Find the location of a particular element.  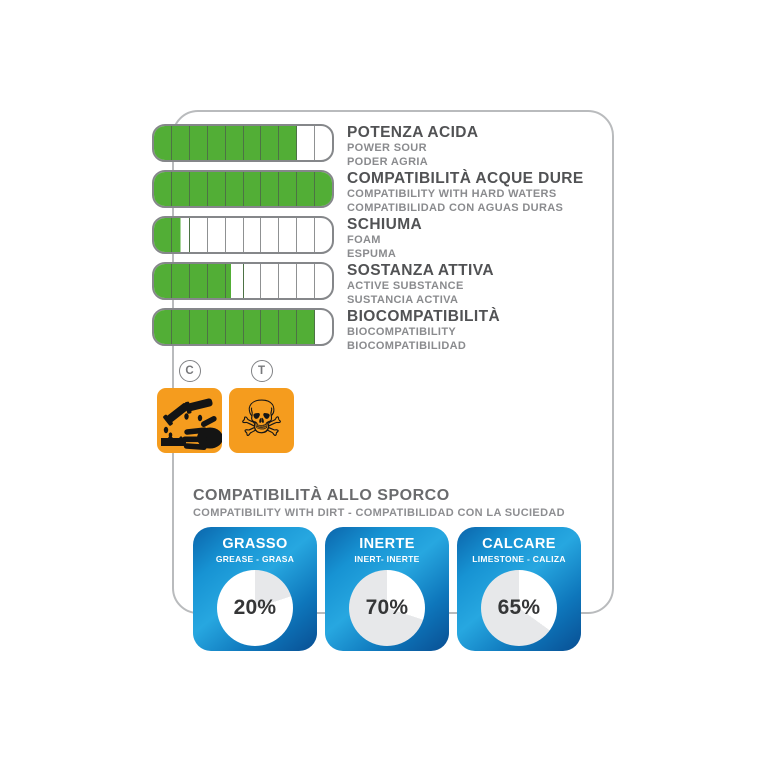

bar-title: COMPATIBILITÀ ACQUE DURE is located at coordinates (465, 178).